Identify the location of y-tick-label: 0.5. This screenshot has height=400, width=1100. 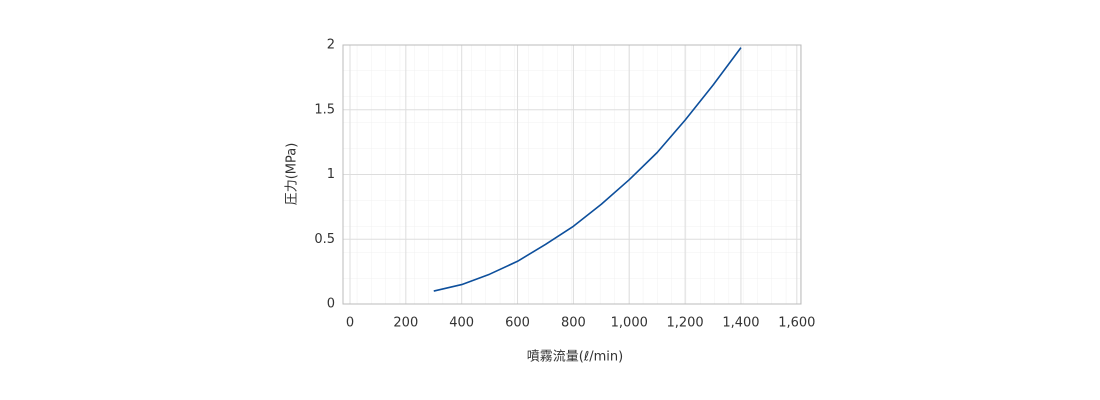
(324, 239).